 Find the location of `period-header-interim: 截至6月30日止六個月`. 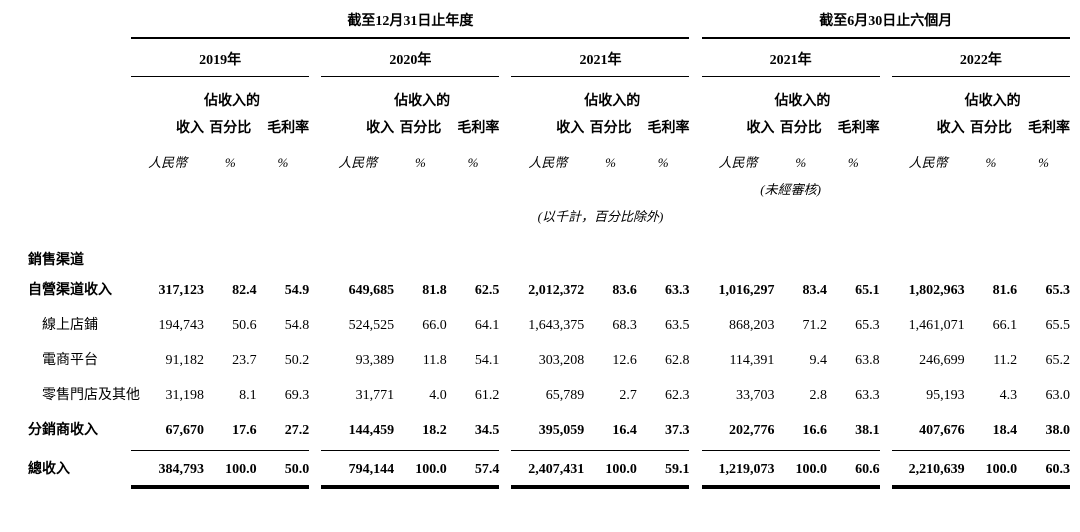

period-header-interim: 截至6月30日止六個月 is located at coordinates (885, 22).